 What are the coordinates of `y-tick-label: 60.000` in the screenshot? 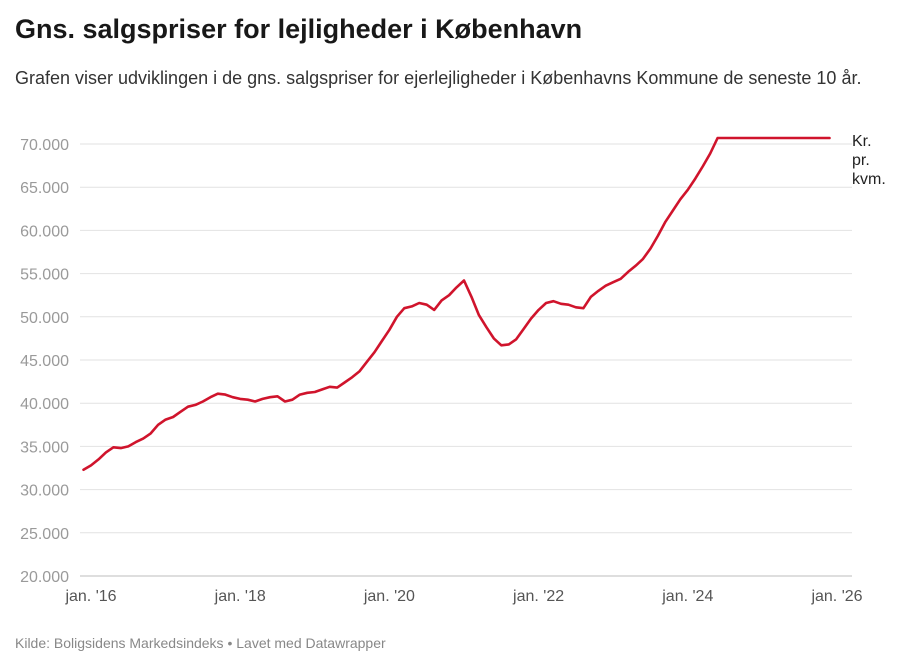 It's located at (44, 231).